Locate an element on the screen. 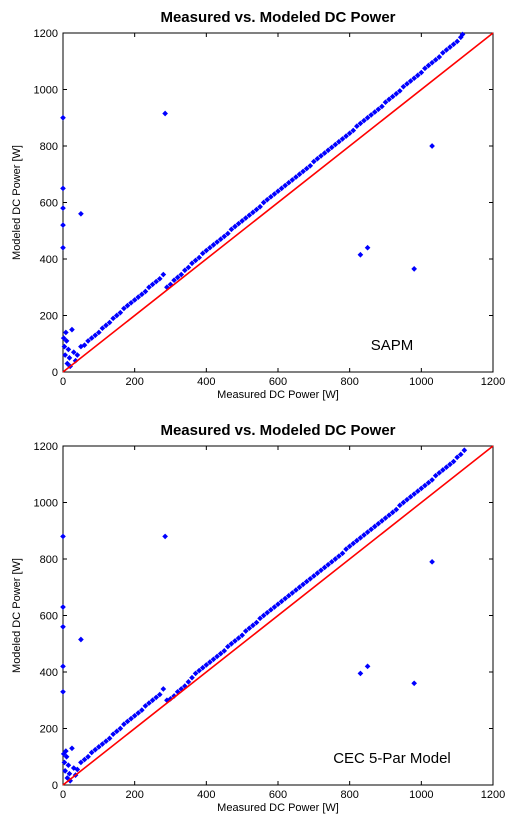  chart-title: Measured vs. Modeled DC Power is located at coordinates (277, 17).